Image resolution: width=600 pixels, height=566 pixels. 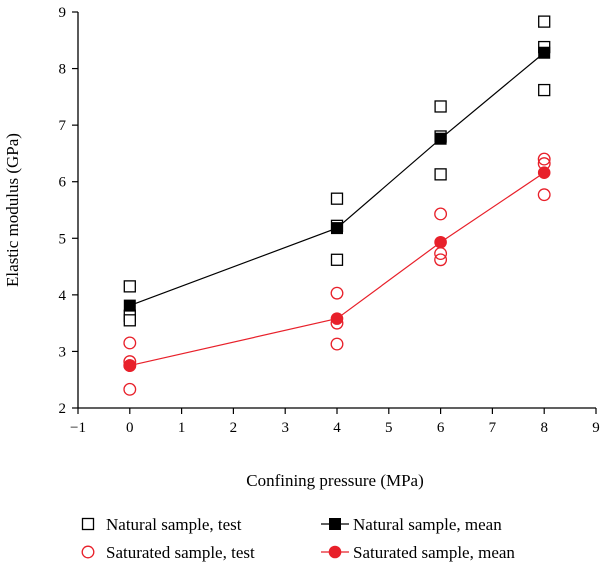 What do you see at coordinates (544, 428) in the screenshot?
I see `x-tick-label: 8` at bounding box center [544, 428].